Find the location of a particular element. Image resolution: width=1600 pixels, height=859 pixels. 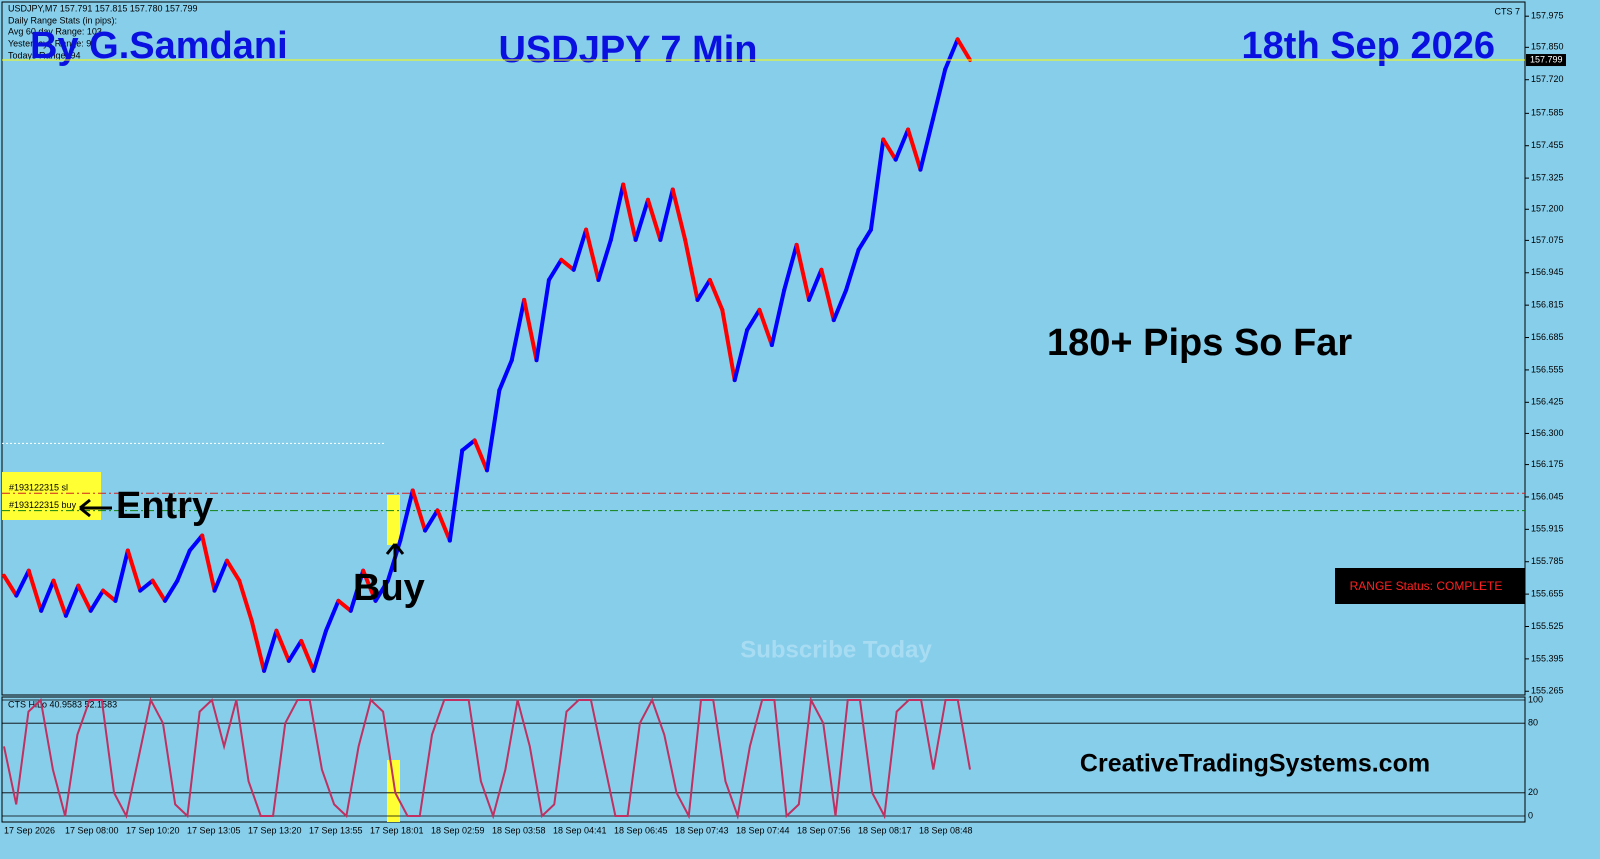

x-tick-label: 18 Sep 04:41 is located at coordinates (580, 830).